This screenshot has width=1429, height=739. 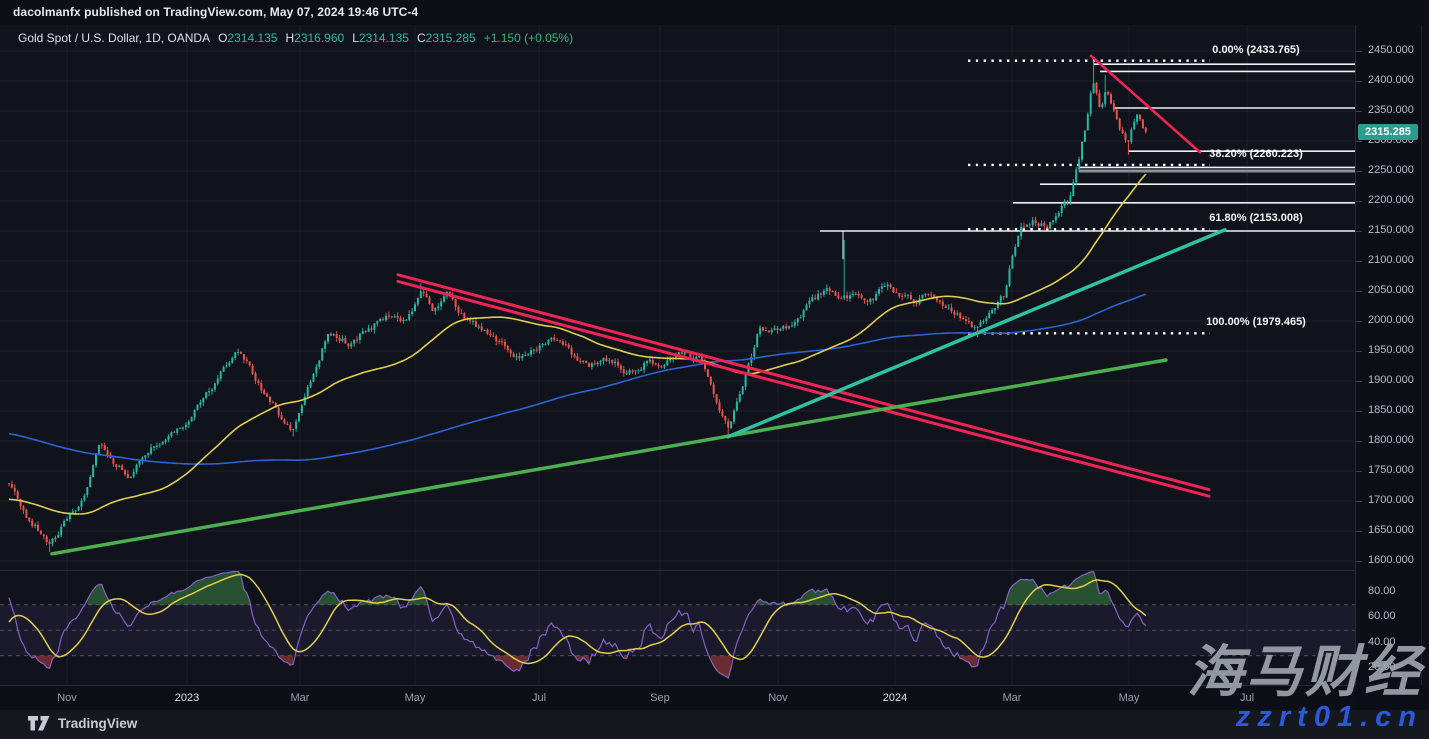 I want to click on time-axis-year-label: 2023, so click(x=187, y=698).